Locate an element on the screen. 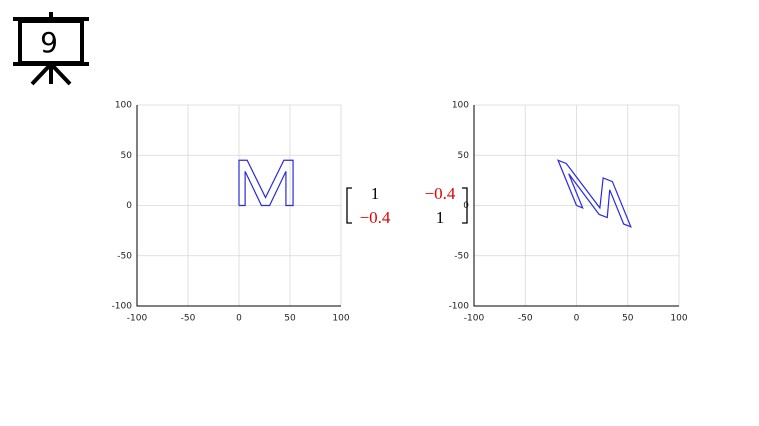  easel-icon is located at coordinates (51, 49).